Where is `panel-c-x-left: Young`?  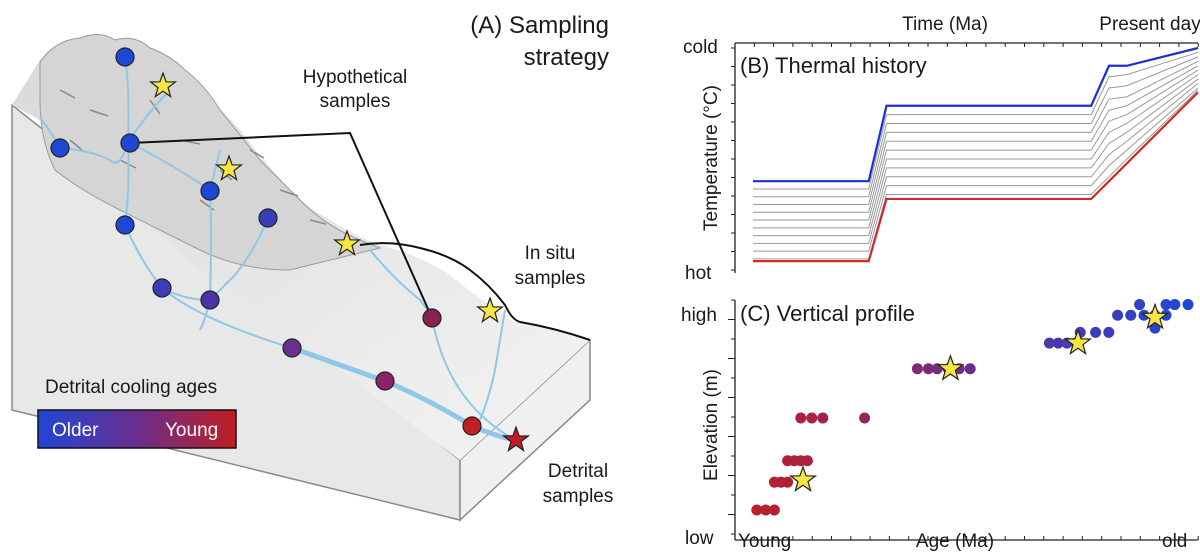 panel-c-x-left: Young is located at coordinates (764, 541).